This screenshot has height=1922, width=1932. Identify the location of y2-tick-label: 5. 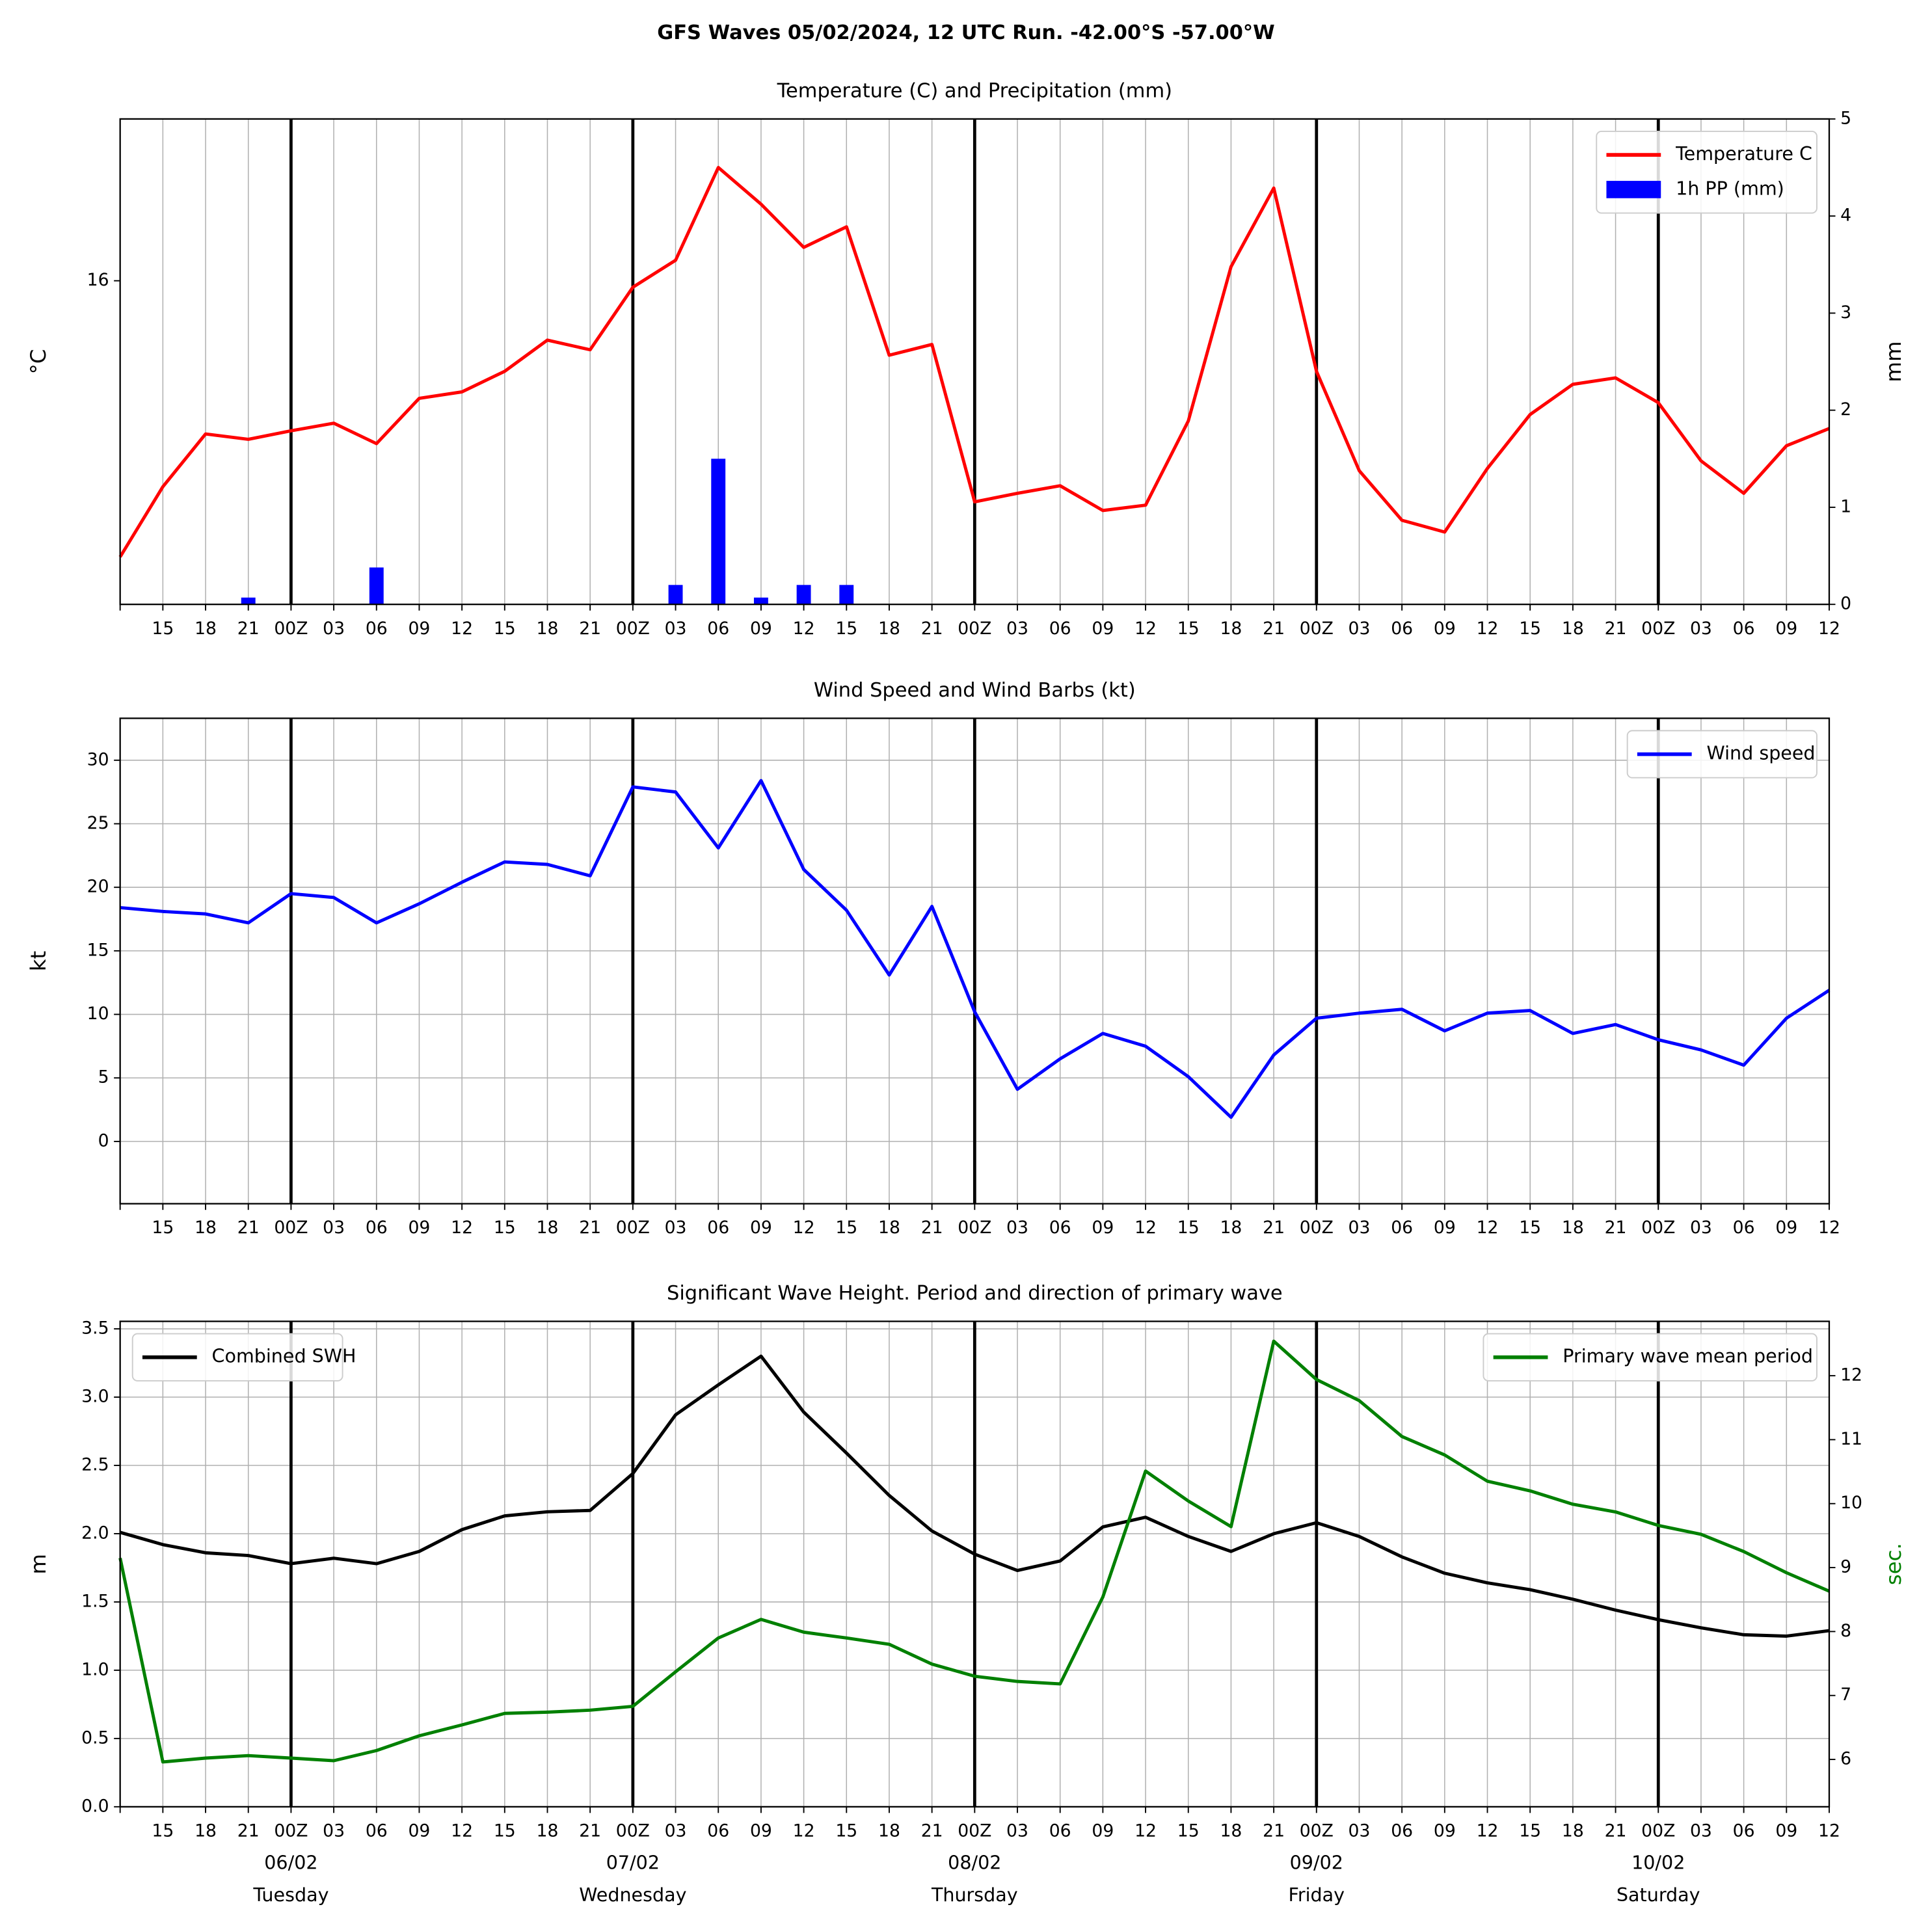
(1845, 118).